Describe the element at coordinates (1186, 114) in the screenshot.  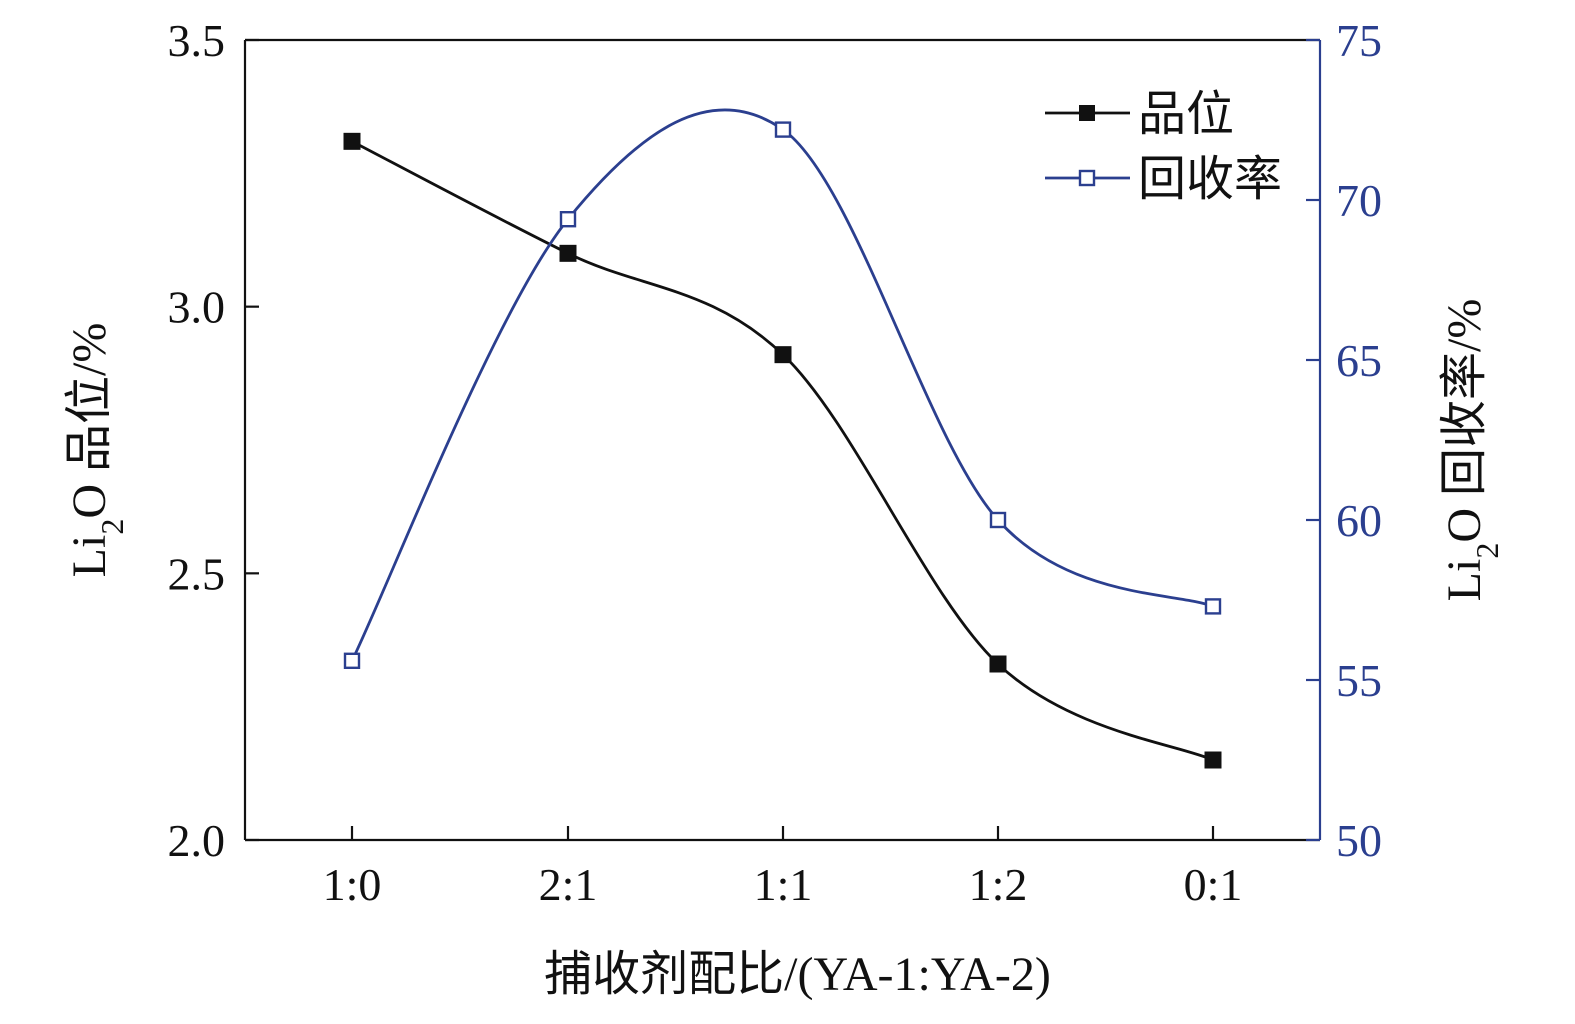
I see `legend-label-1: 品位` at that location.